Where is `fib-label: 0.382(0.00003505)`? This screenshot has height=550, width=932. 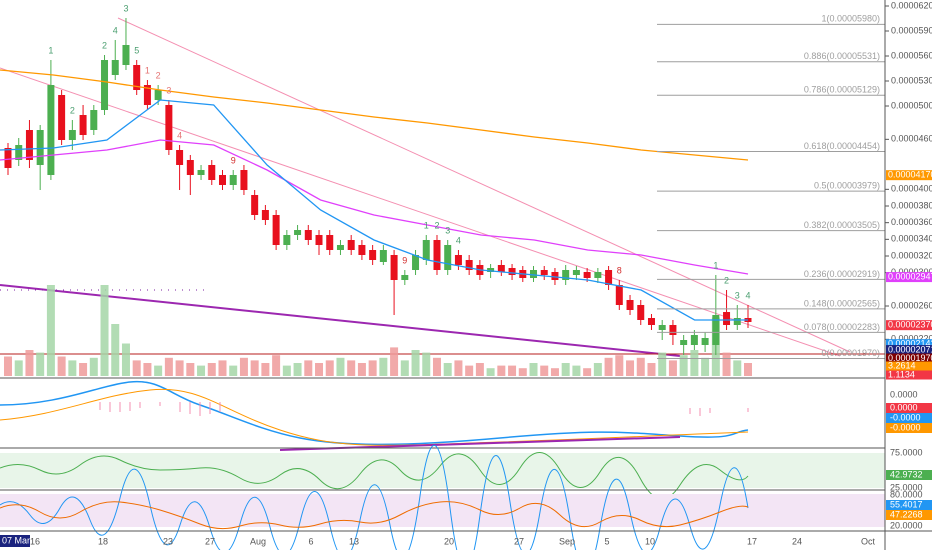 fib-label: 0.382(0.00003505) is located at coordinates (842, 225).